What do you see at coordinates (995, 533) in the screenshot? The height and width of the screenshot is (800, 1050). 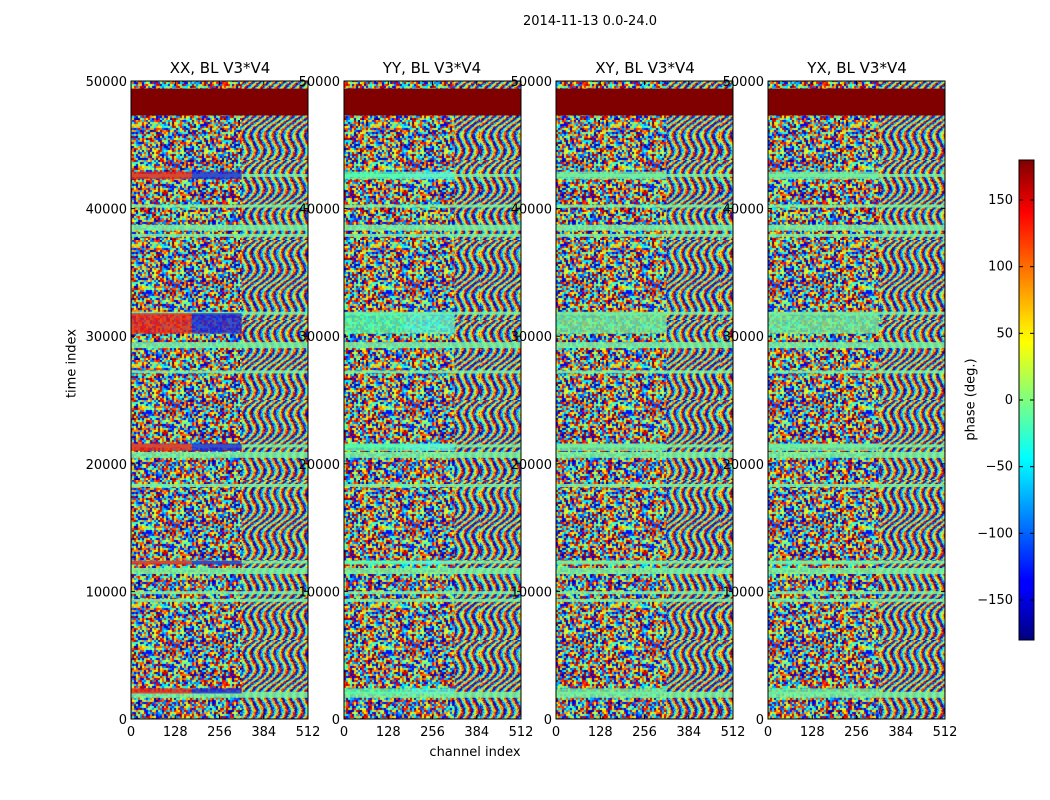 I see `colorbar-tick-label: −100` at bounding box center [995, 533].